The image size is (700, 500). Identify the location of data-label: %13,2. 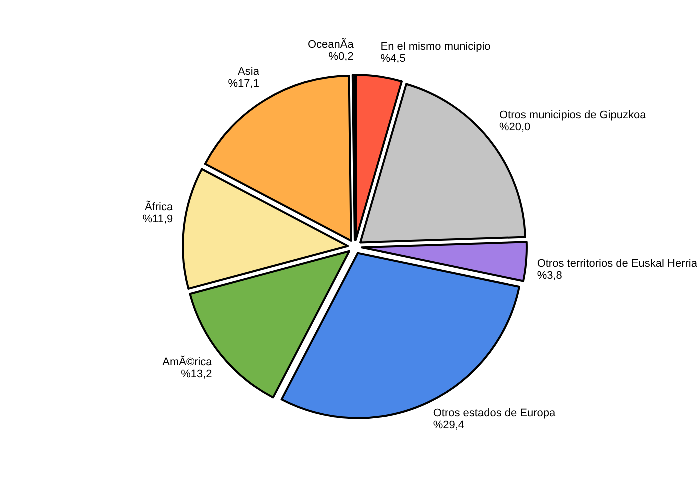
(196, 374).